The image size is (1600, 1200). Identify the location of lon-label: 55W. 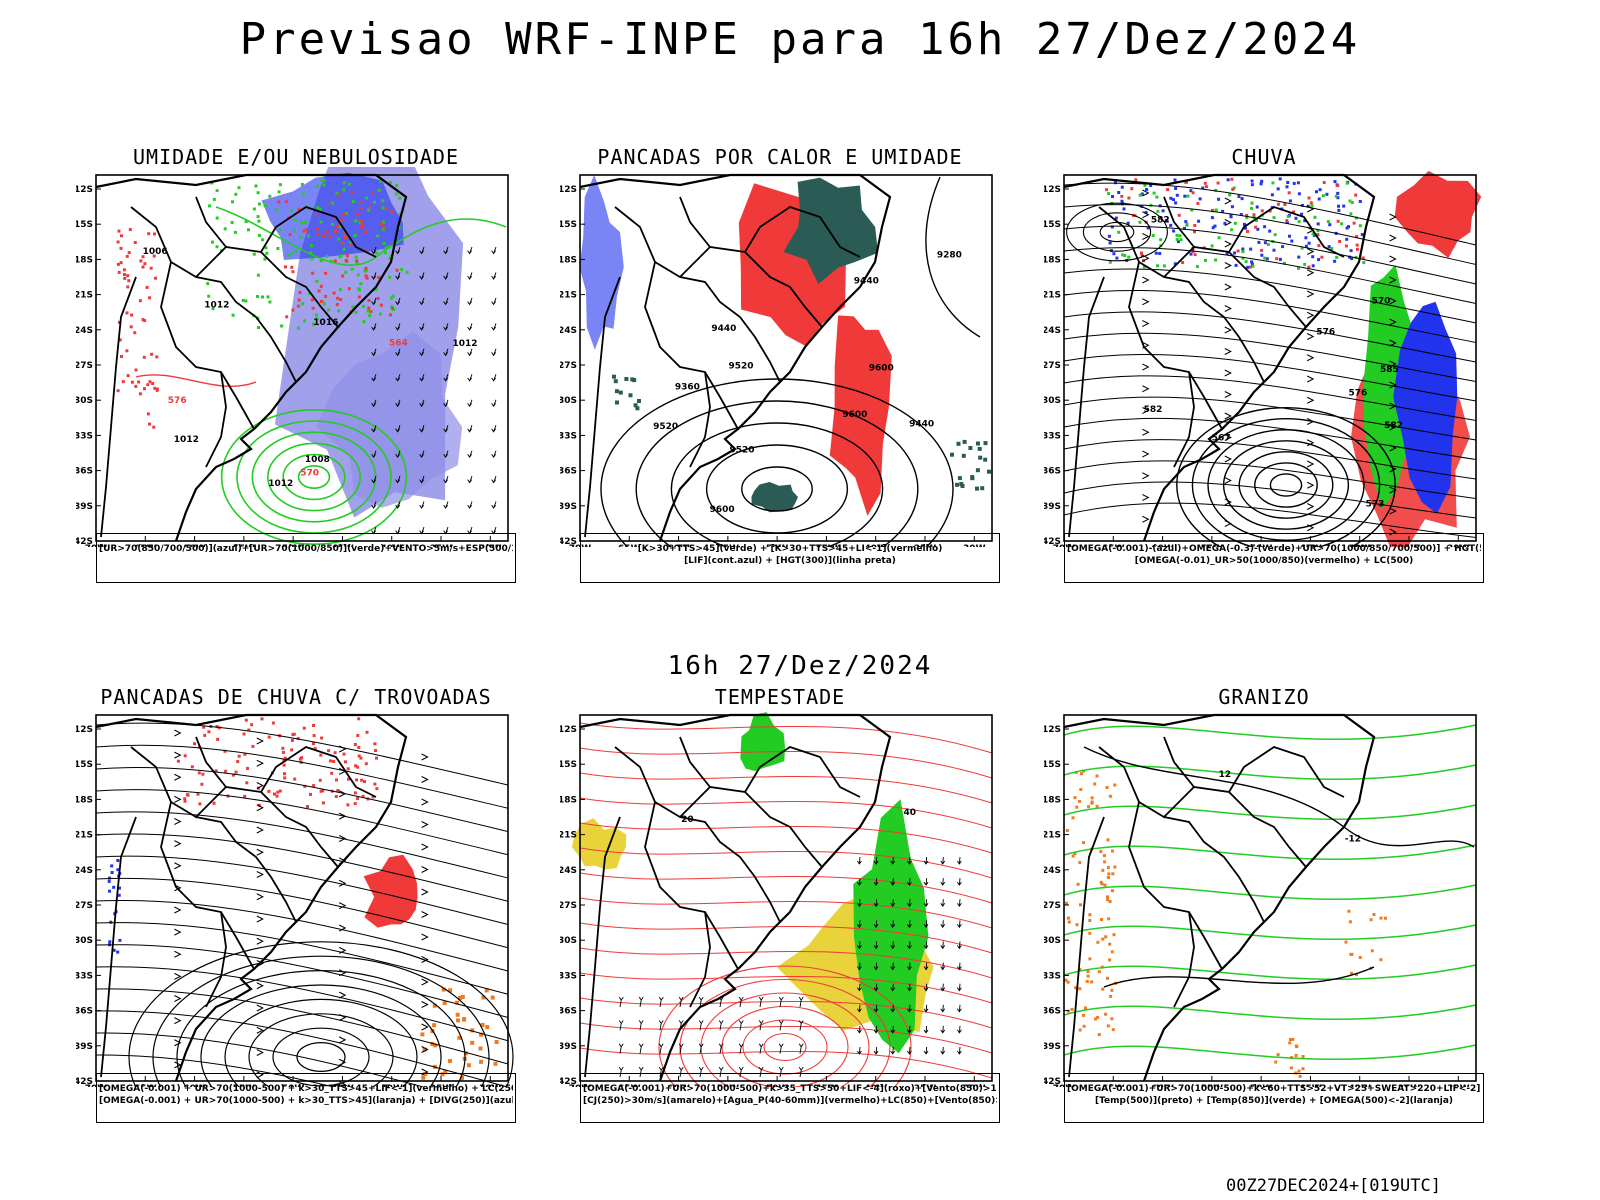
(244, 1085).